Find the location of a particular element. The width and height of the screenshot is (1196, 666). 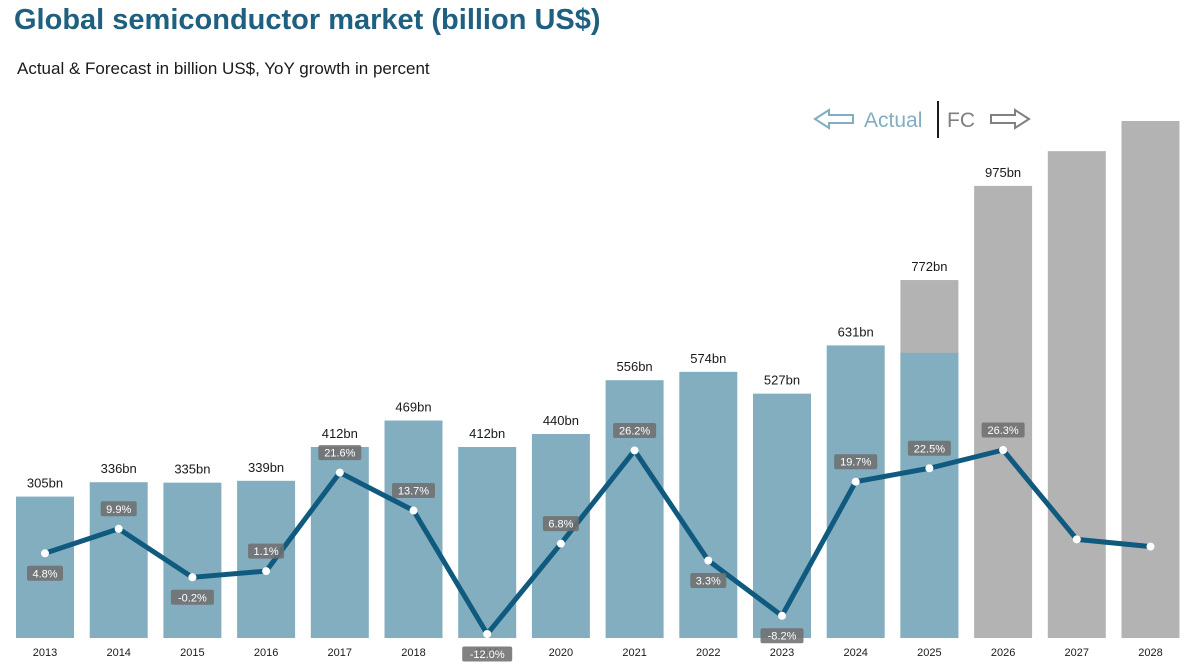

growth-label-2015: -0.2% is located at coordinates (192, 597).